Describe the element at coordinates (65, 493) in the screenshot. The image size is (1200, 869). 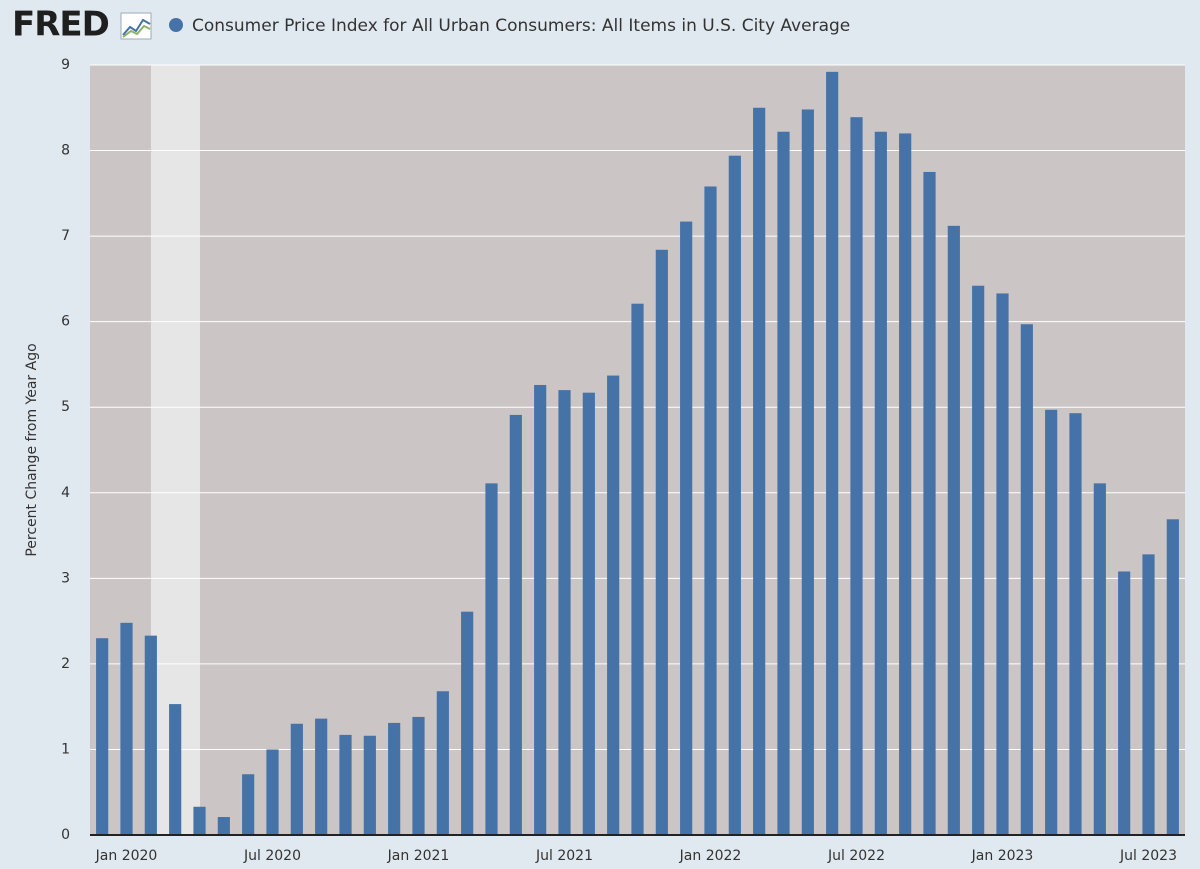
I see `y-tick-label: 4` at that location.